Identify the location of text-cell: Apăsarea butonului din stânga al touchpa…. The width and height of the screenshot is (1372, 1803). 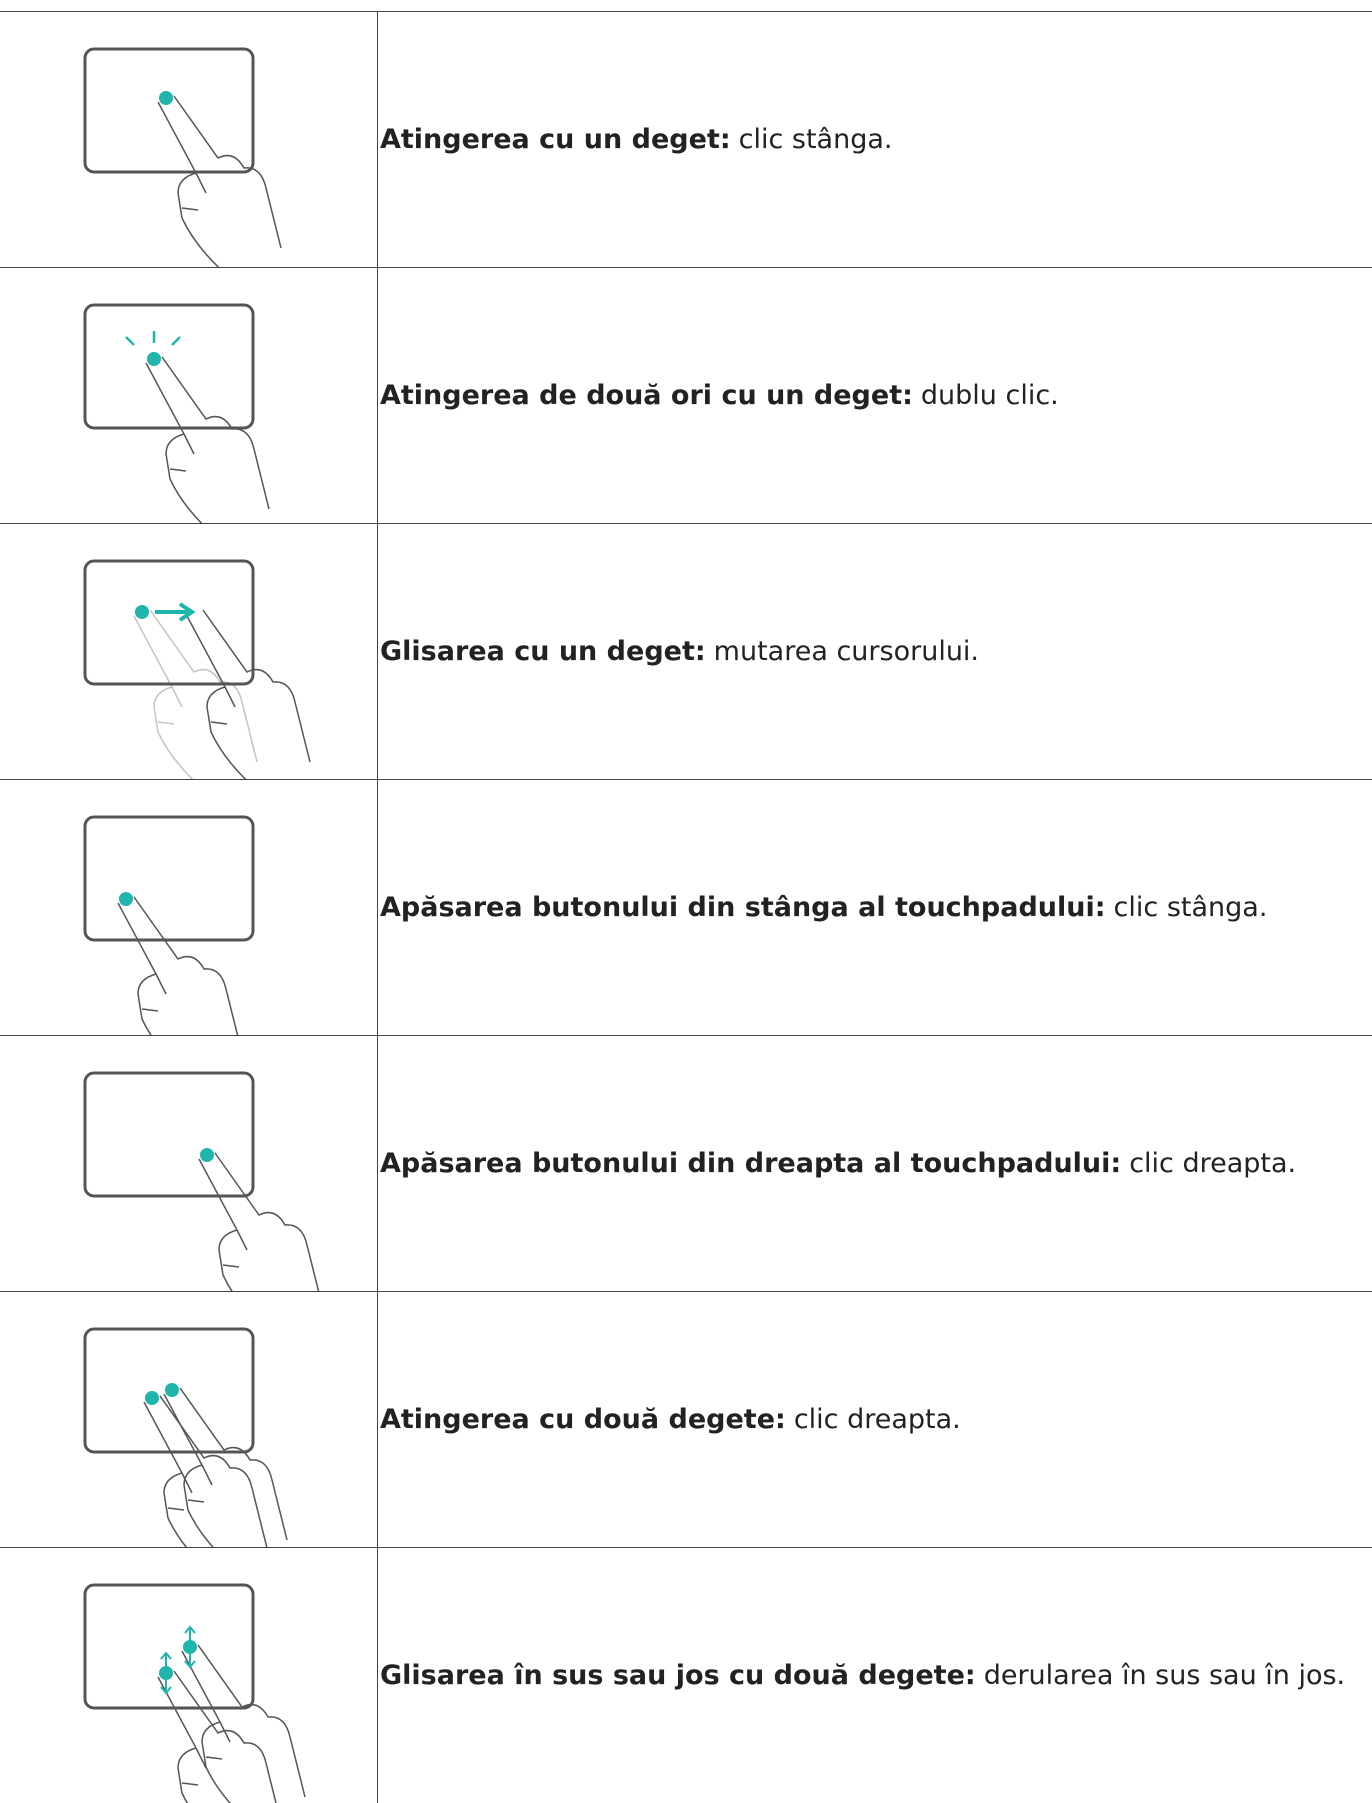
(875, 908).